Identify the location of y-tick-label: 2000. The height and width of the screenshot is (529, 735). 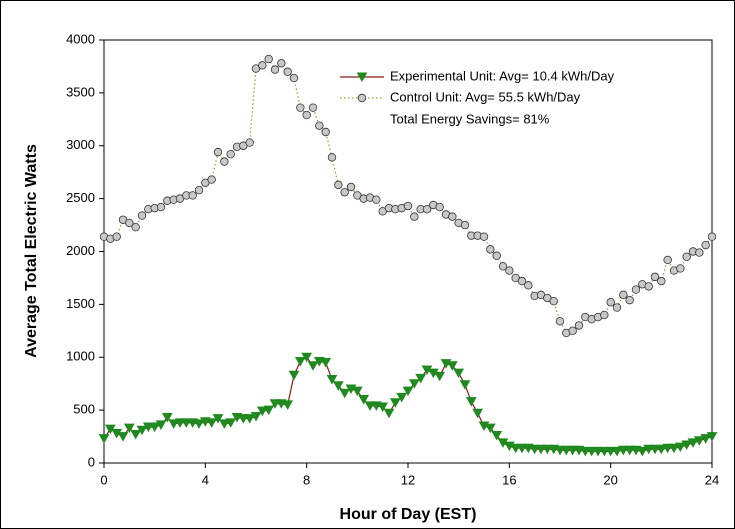
(80, 250).